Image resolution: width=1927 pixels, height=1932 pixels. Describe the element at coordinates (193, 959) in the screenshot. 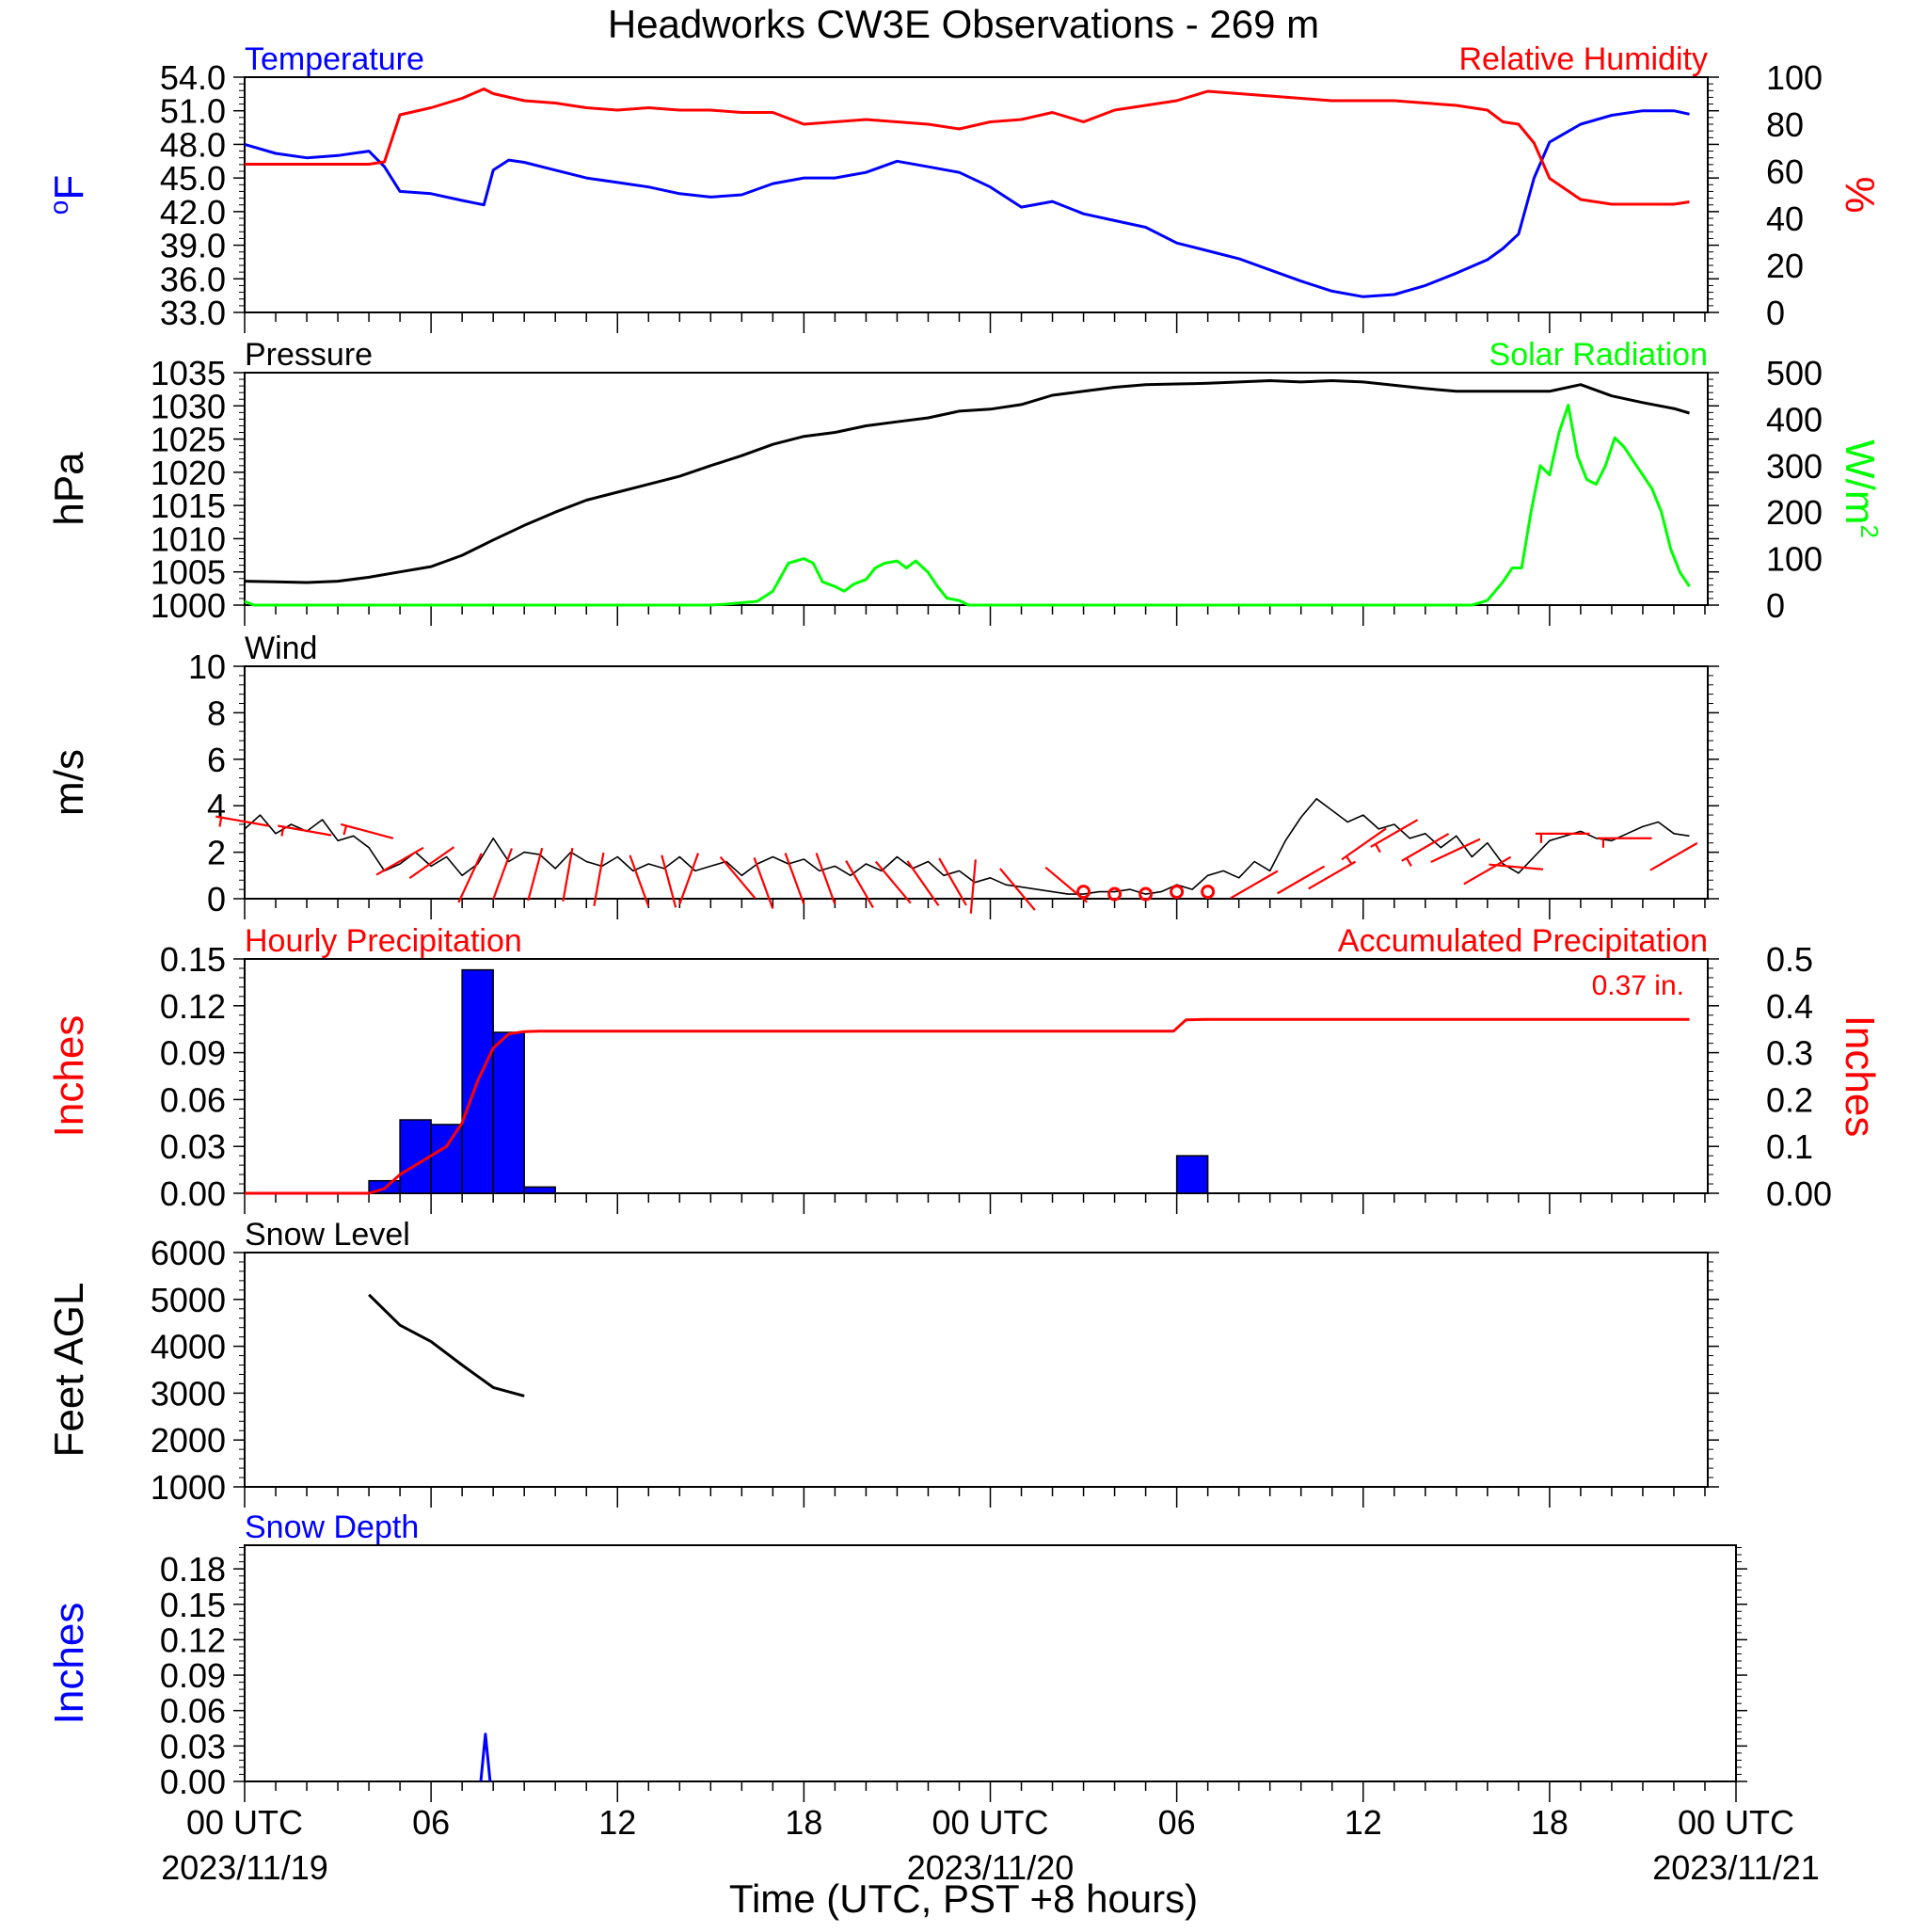

I see `y-tick-label: 0.15` at that location.